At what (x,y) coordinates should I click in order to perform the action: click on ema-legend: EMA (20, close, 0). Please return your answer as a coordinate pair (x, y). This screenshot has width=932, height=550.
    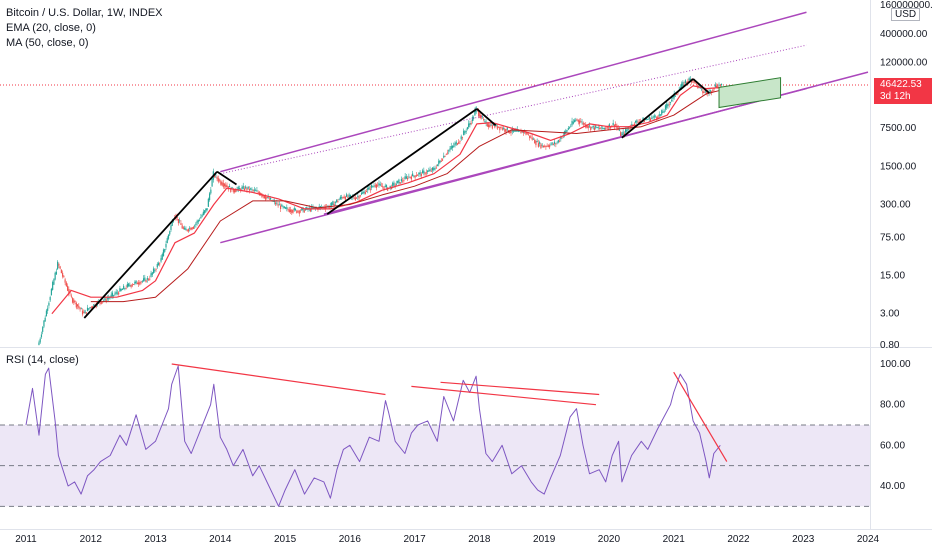
    Looking at the image, I should click on (51, 28).